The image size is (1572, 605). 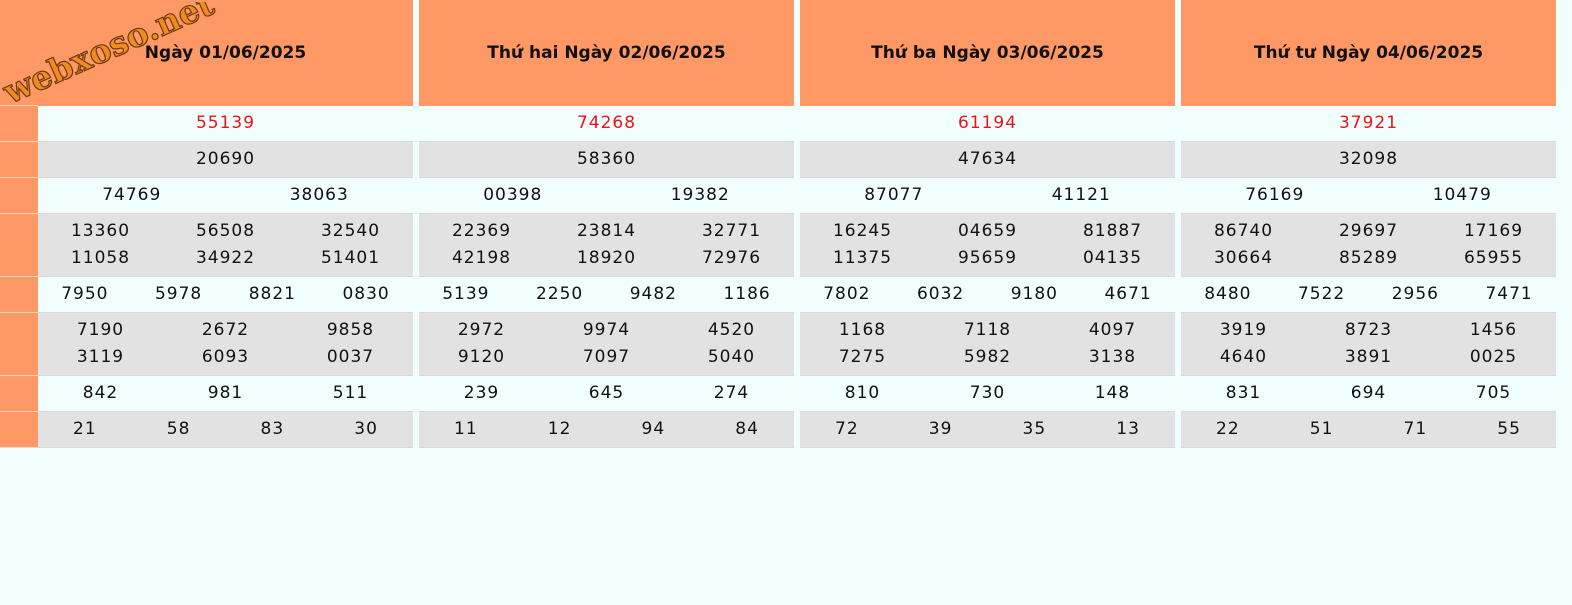 I want to click on fifth-prize-number: 7275, so click(x=862, y=357).